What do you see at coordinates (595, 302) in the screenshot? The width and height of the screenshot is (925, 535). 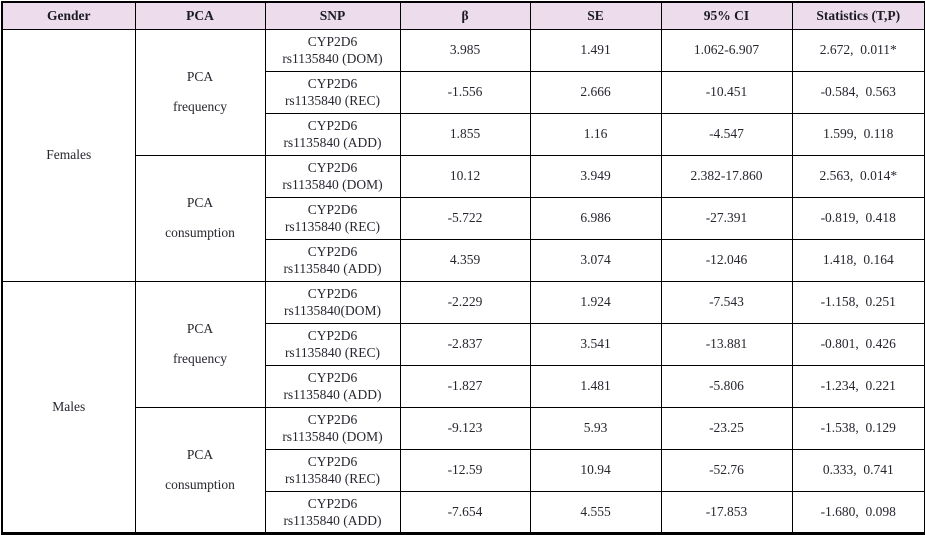 I see `se-cell: 1.924` at bounding box center [595, 302].